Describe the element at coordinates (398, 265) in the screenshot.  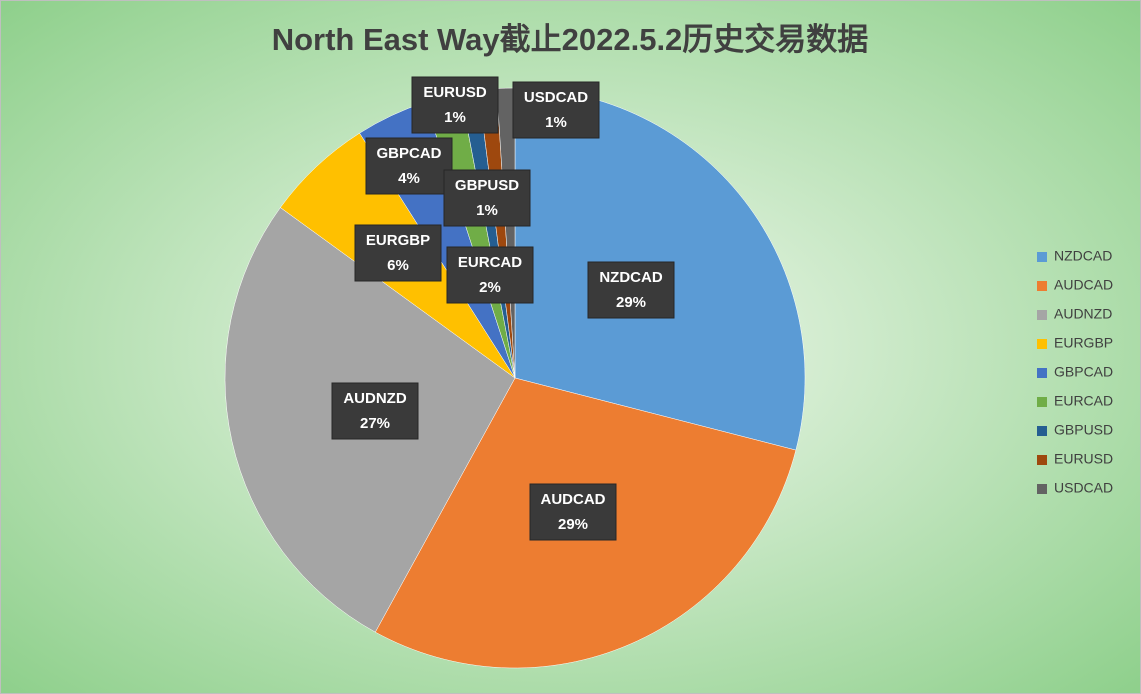
I see `data-label-value: 6%` at that location.